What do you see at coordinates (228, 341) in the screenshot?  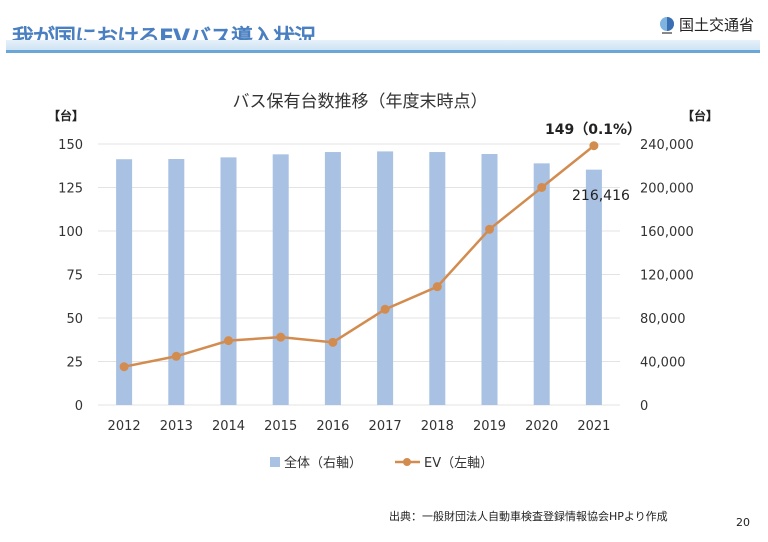 I see `ev-point-2014` at bounding box center [228, 341].